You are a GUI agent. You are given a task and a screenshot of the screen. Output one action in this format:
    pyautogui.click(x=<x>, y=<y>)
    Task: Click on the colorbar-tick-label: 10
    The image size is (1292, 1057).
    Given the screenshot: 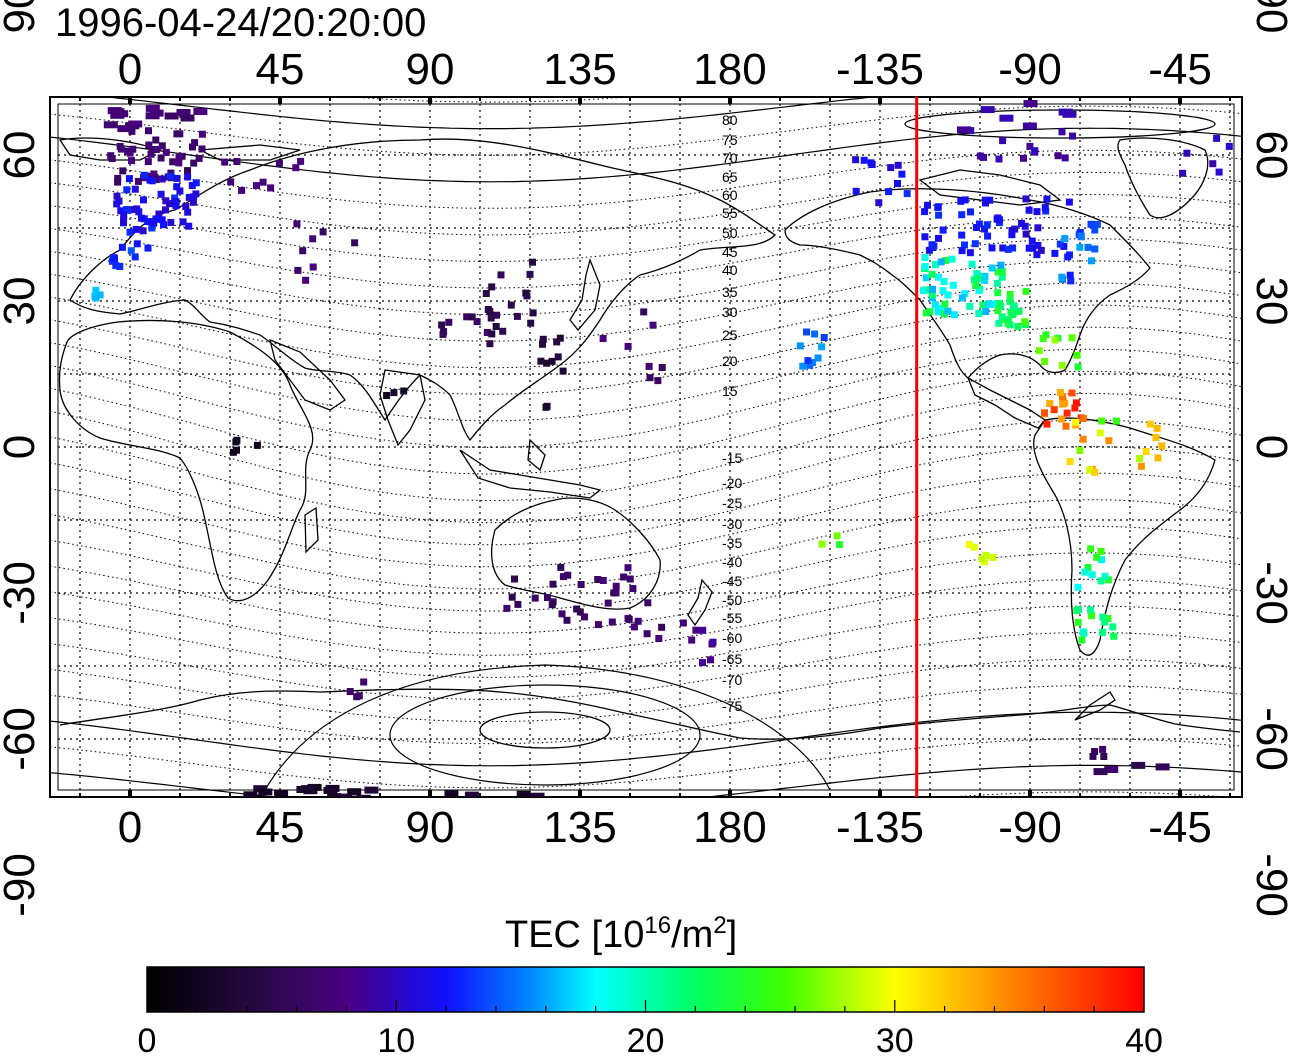 What is the action you would take?
    pyautogui.click(x=396, y=1039)
    